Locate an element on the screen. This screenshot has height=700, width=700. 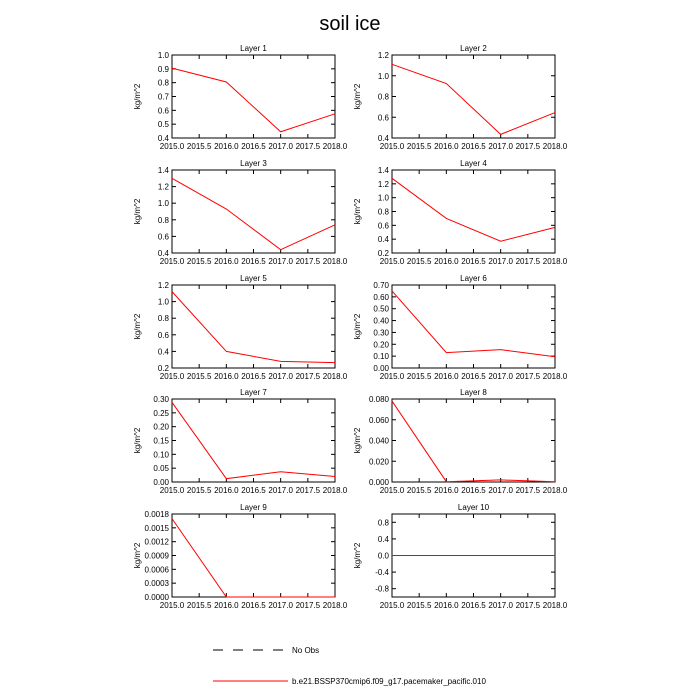
y-tick-label: 0.060 is located at coordinates (379, 420).